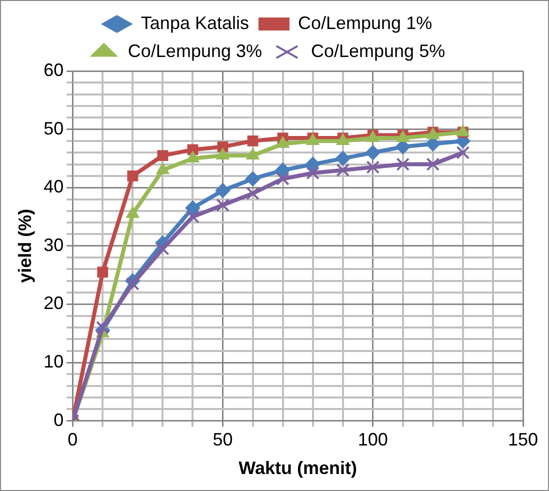 Image resolution: width=549 pixels, height=491 pixels. I want to click on legend-label: Tanpa Katalis, so click(194, 22).